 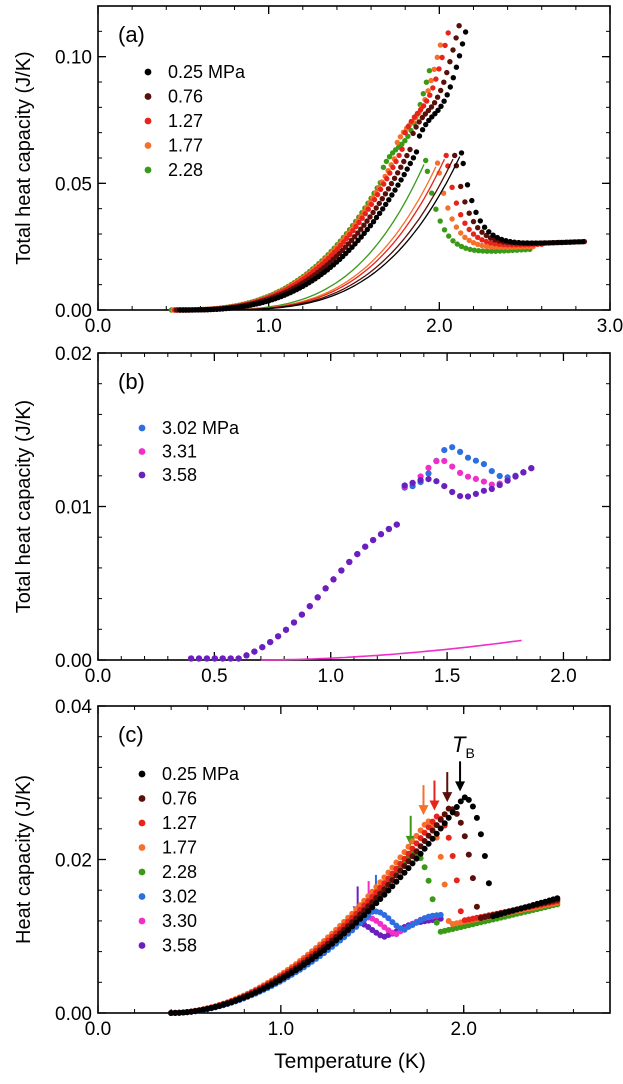 I want to click on panel-label: (c), so click(x=131, y=734).